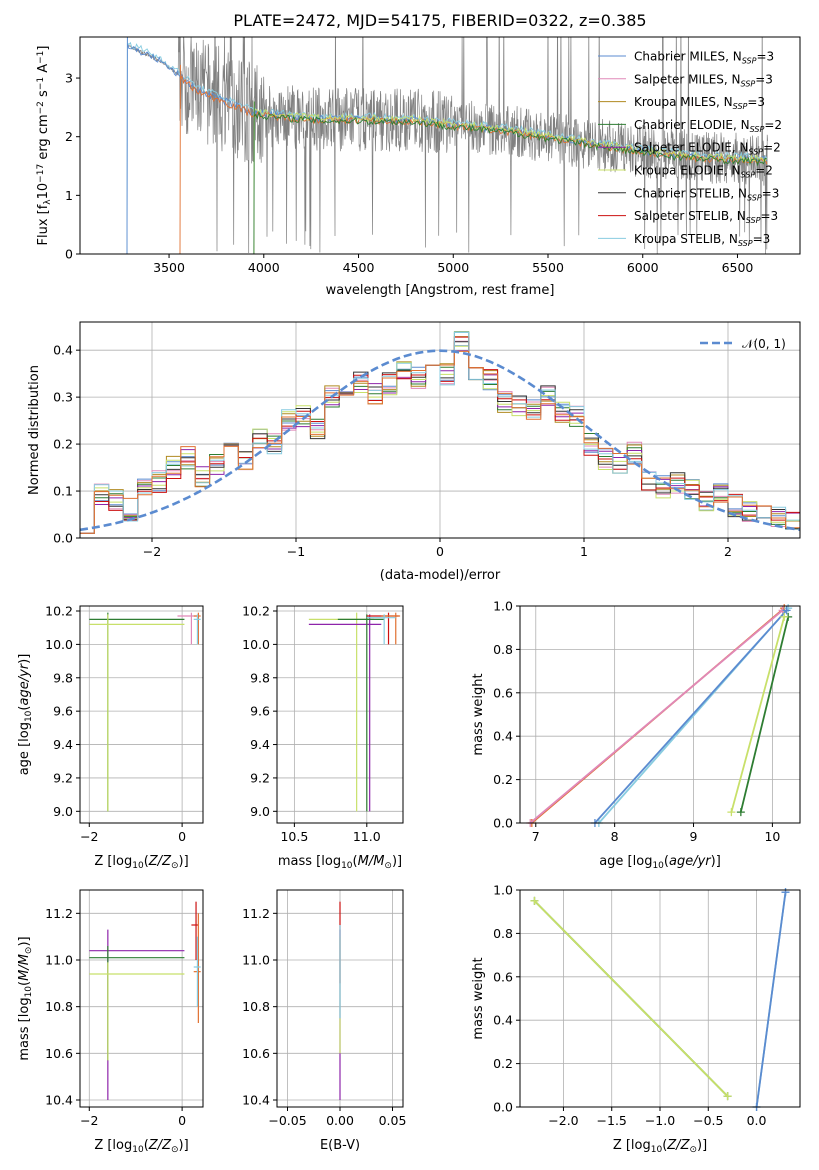 The width and height of the screenshot is (819, 1170). What do you see at coordinates (612, 1120) in the screenshot?
I see `x-tick-label: −1.5` at bounding box center [612, 1120].